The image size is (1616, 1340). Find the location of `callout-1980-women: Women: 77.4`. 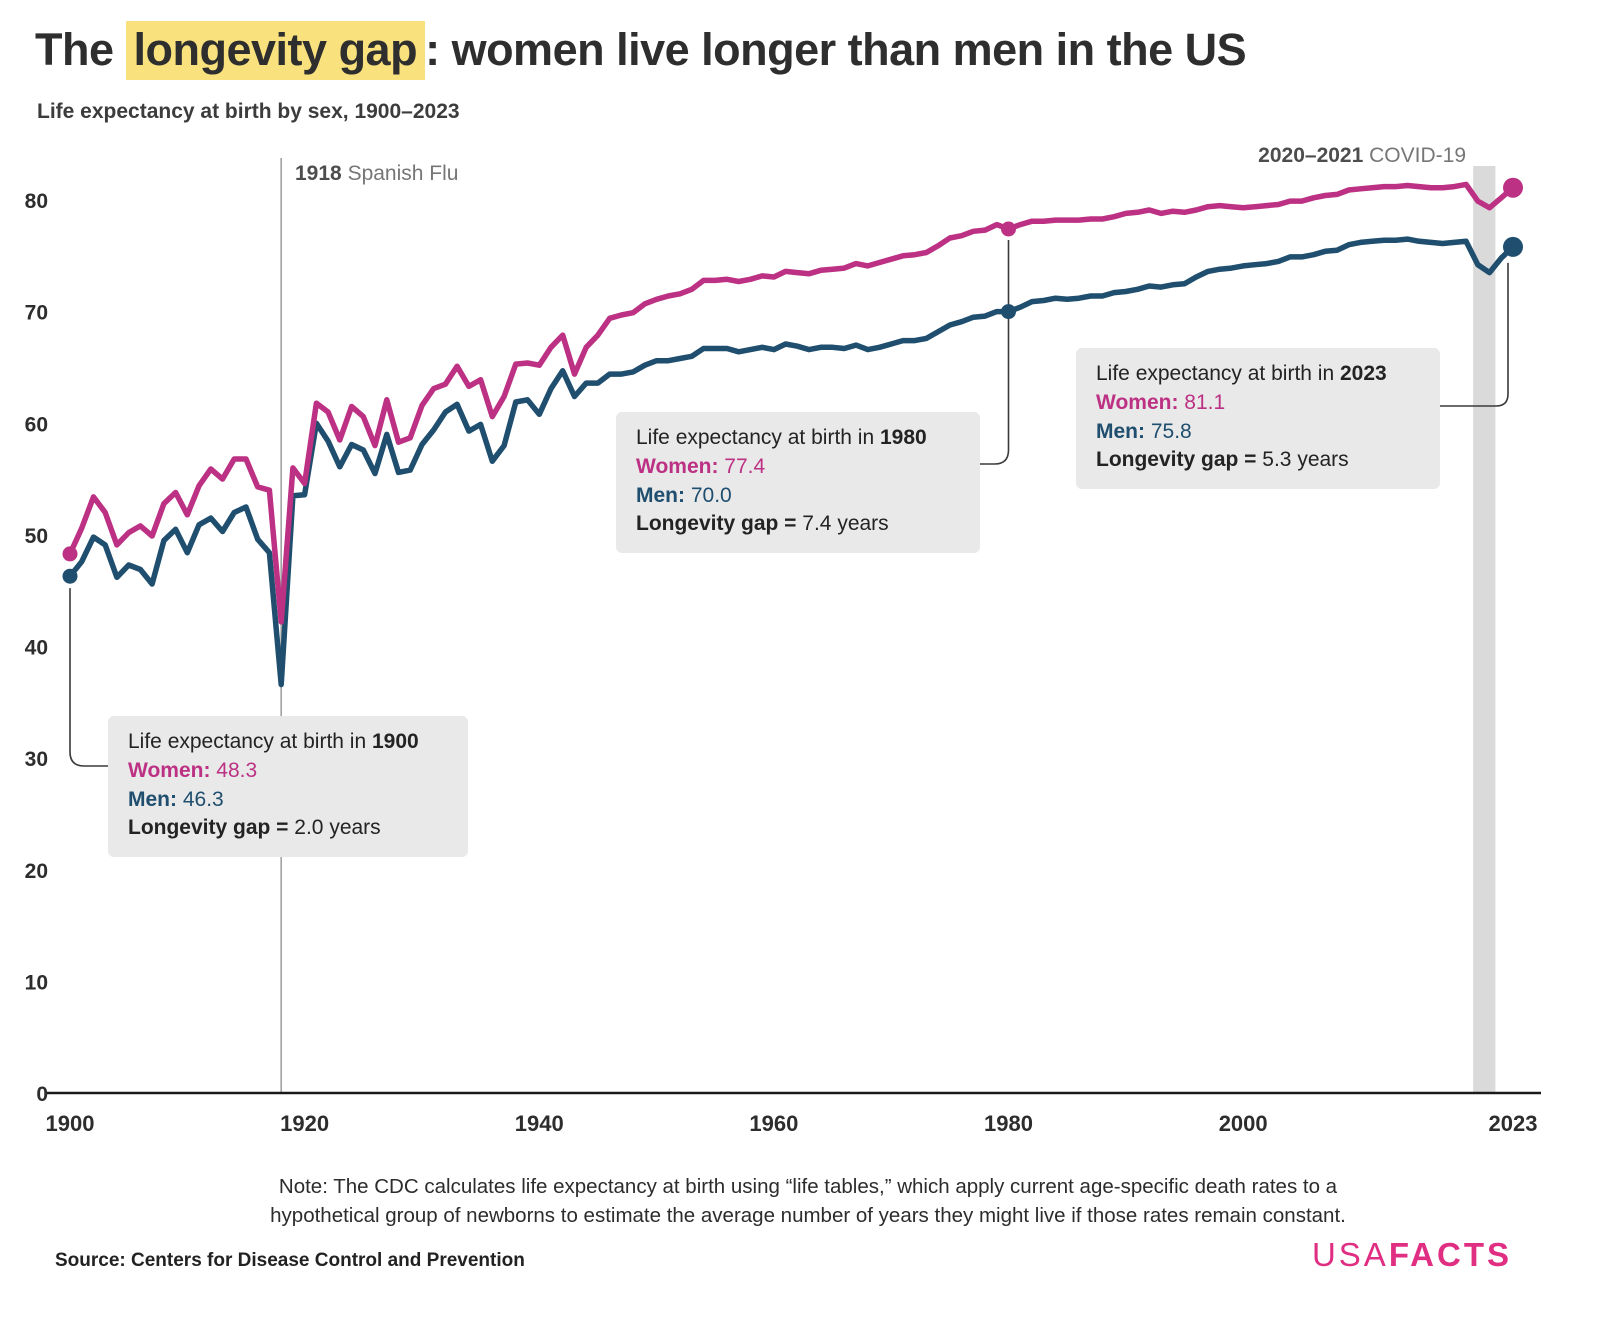

callout-1980-women: Women: 77.4 is located at coordinates (701, 466).